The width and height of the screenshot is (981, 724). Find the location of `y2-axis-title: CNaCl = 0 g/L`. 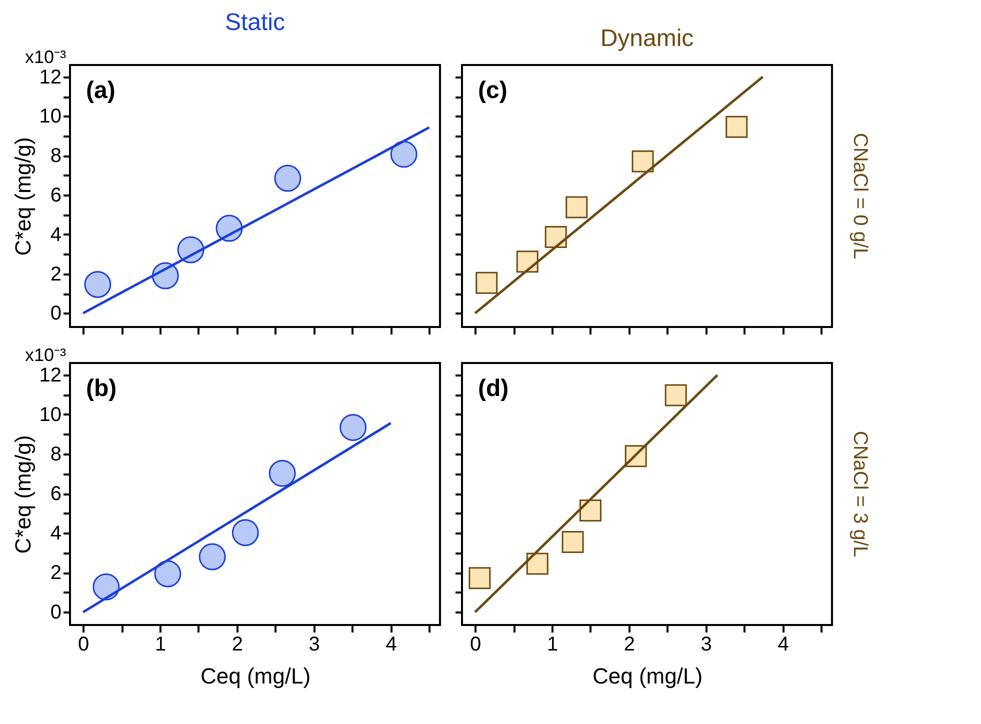

y2-axis-title: CNaCl = 0 g/L is located at coordinates (860, 196).